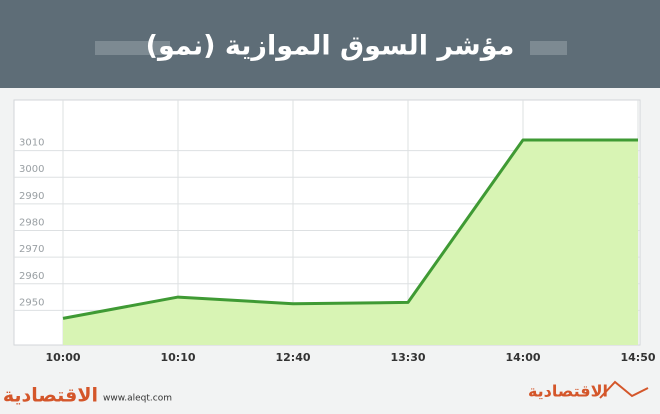  I want to click on x-tick-label: 14:00, so click(522, 357).